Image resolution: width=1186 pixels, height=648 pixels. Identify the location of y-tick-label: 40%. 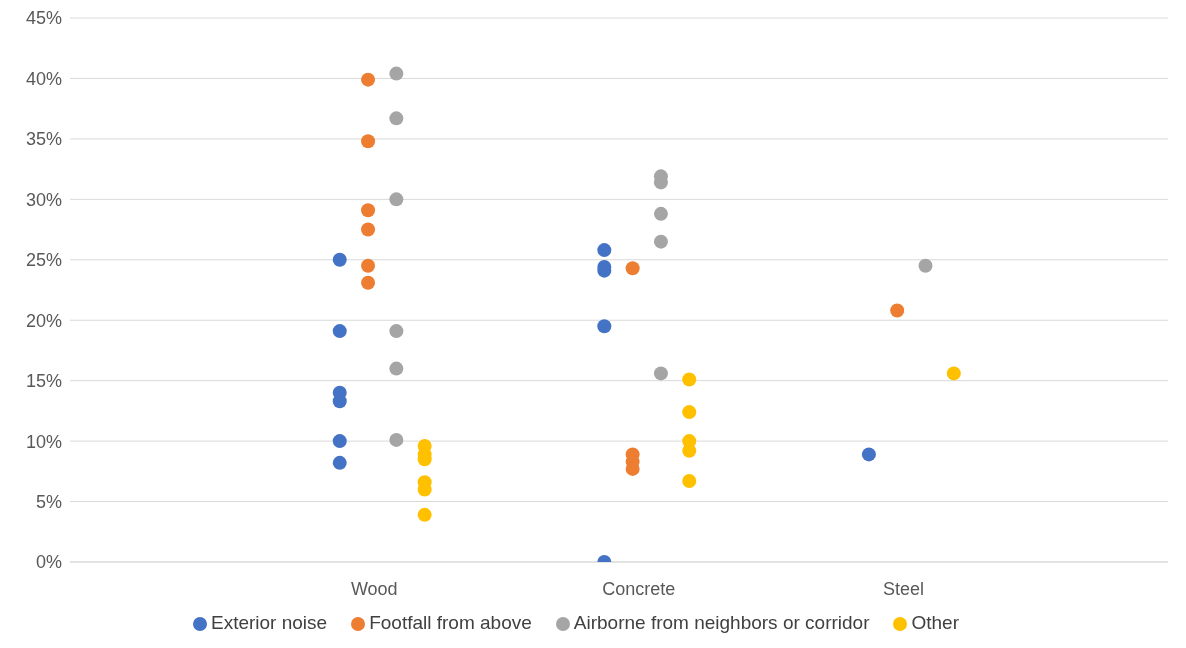
(43, 78).